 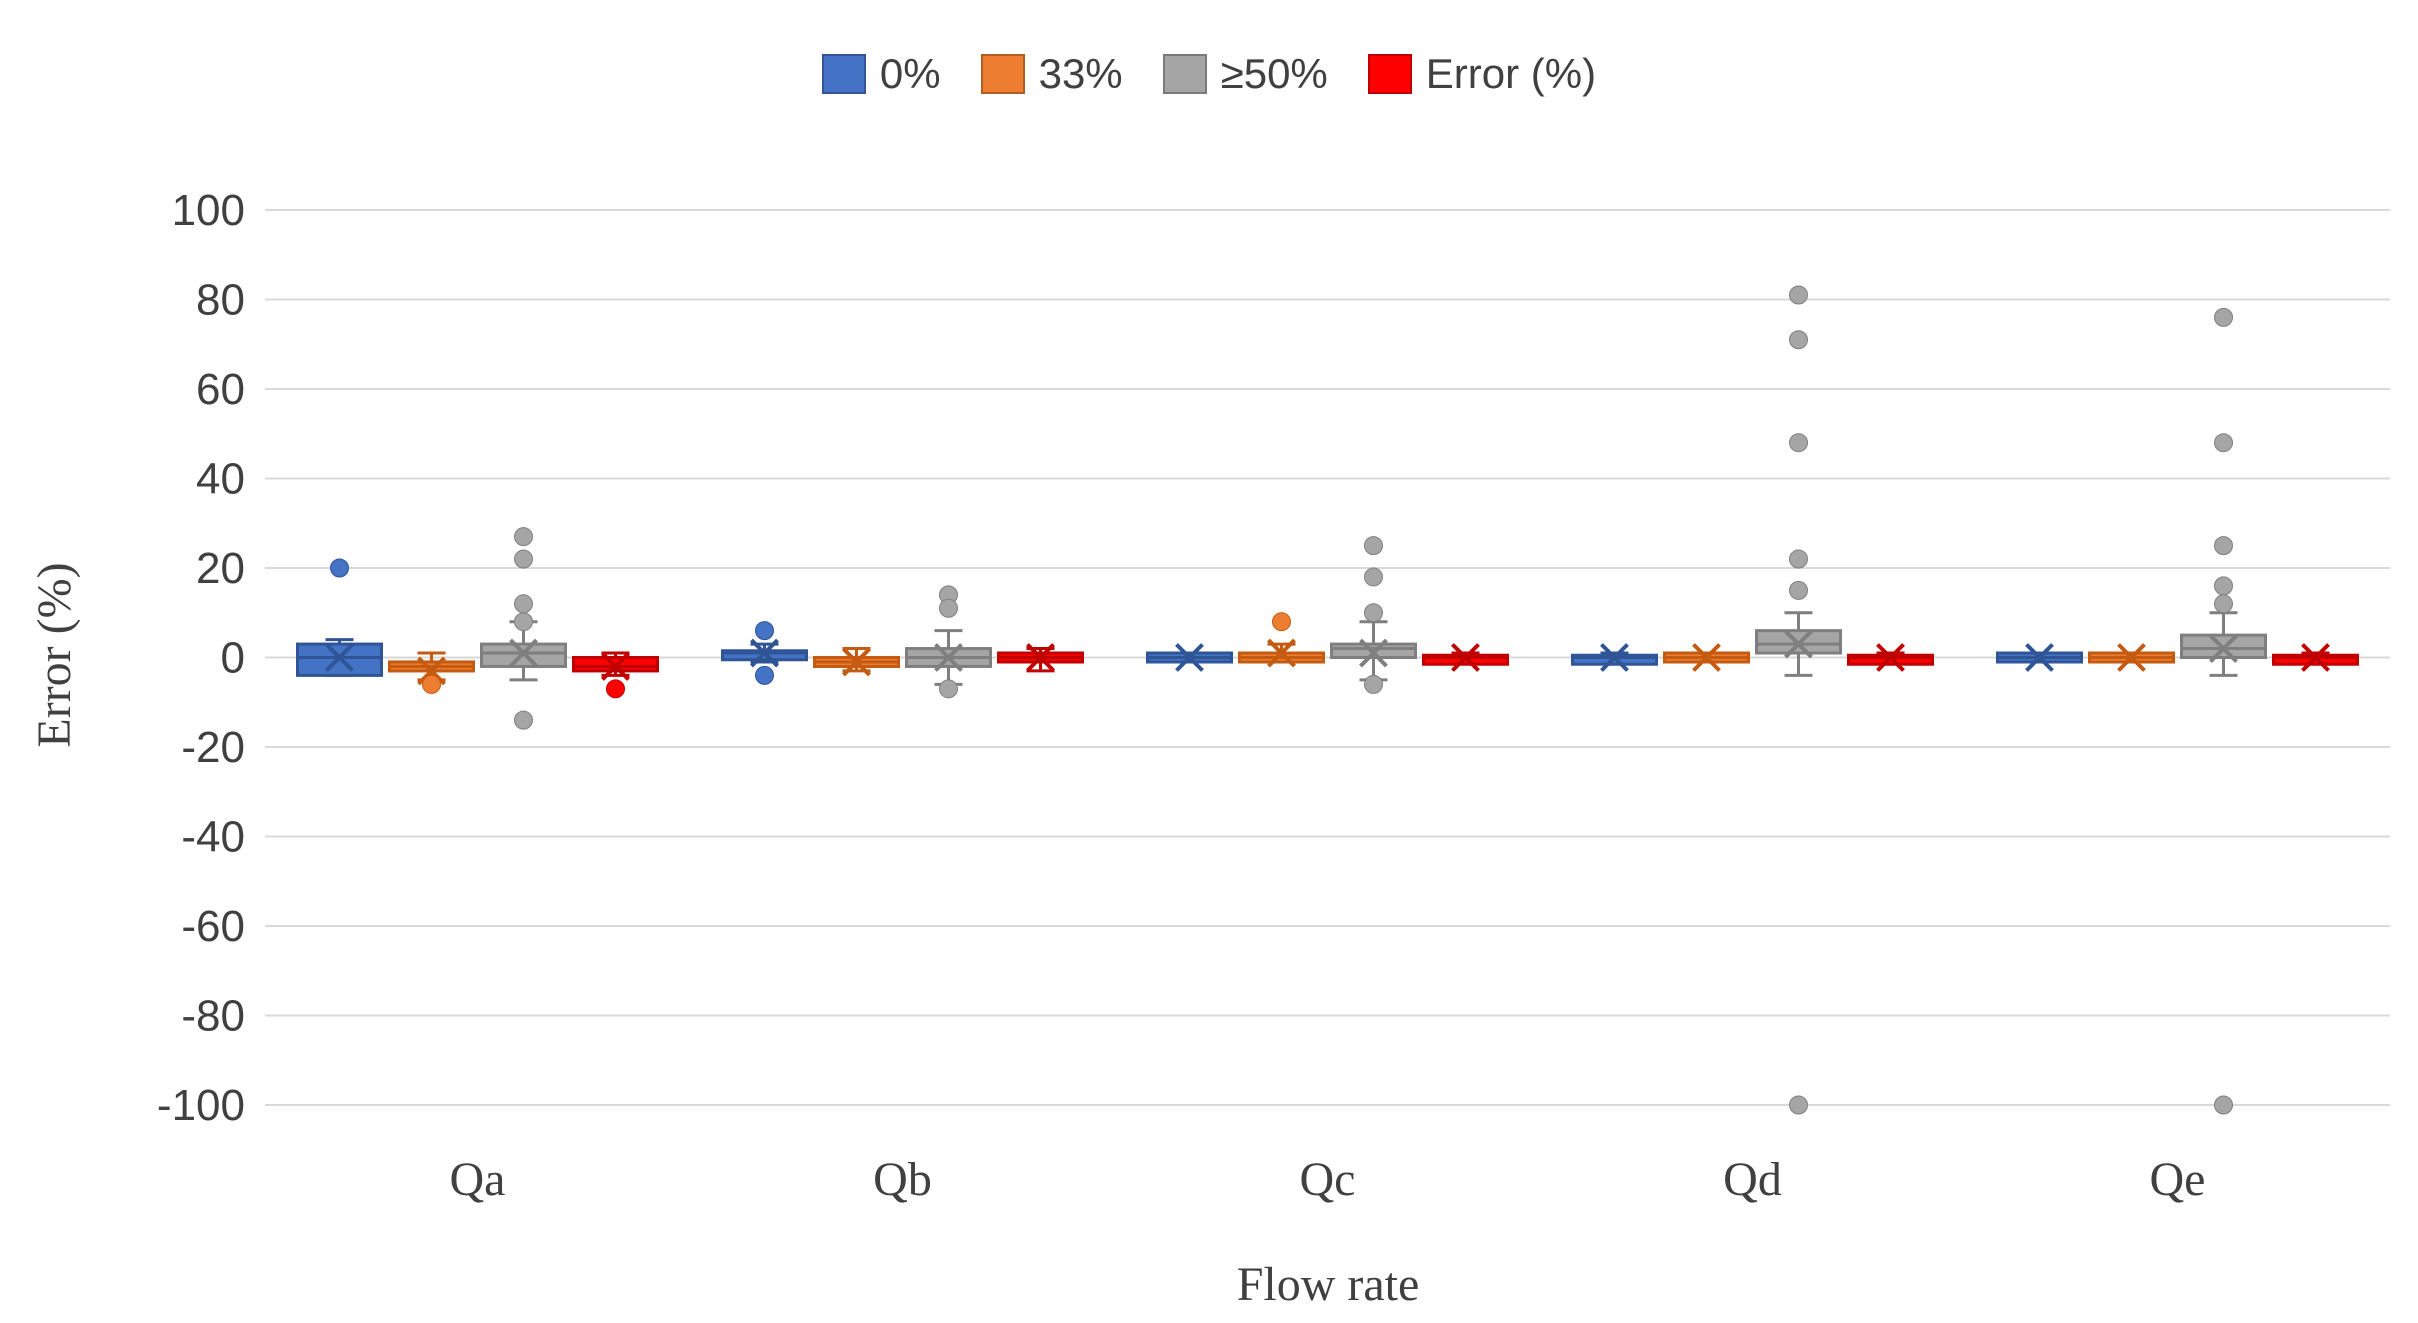 I want to click on x-category-label-Qd: Qd, so click(x=1752, y=1179).